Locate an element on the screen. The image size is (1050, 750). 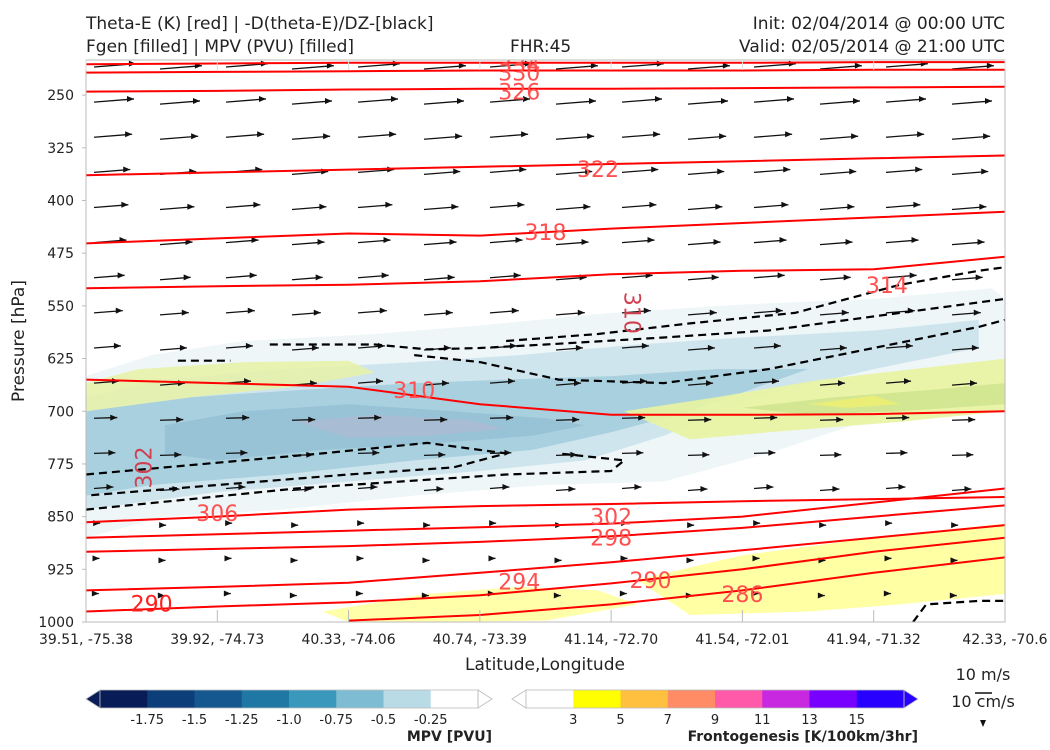
y-tick-label: 625 is located at coordinates (60, 360).